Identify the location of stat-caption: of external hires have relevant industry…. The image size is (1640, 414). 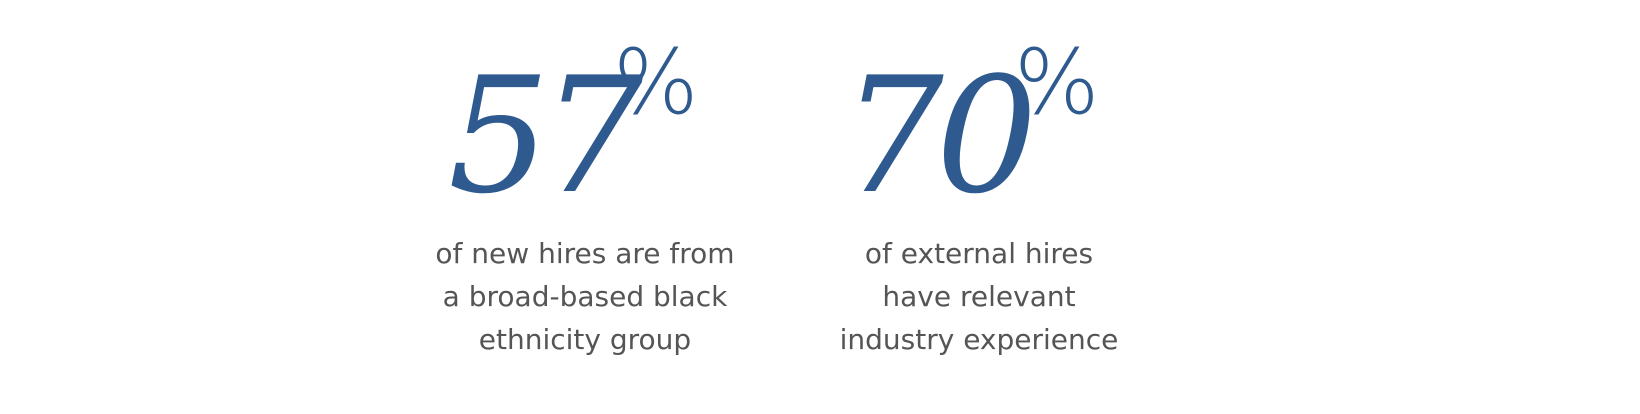
(979, 296).